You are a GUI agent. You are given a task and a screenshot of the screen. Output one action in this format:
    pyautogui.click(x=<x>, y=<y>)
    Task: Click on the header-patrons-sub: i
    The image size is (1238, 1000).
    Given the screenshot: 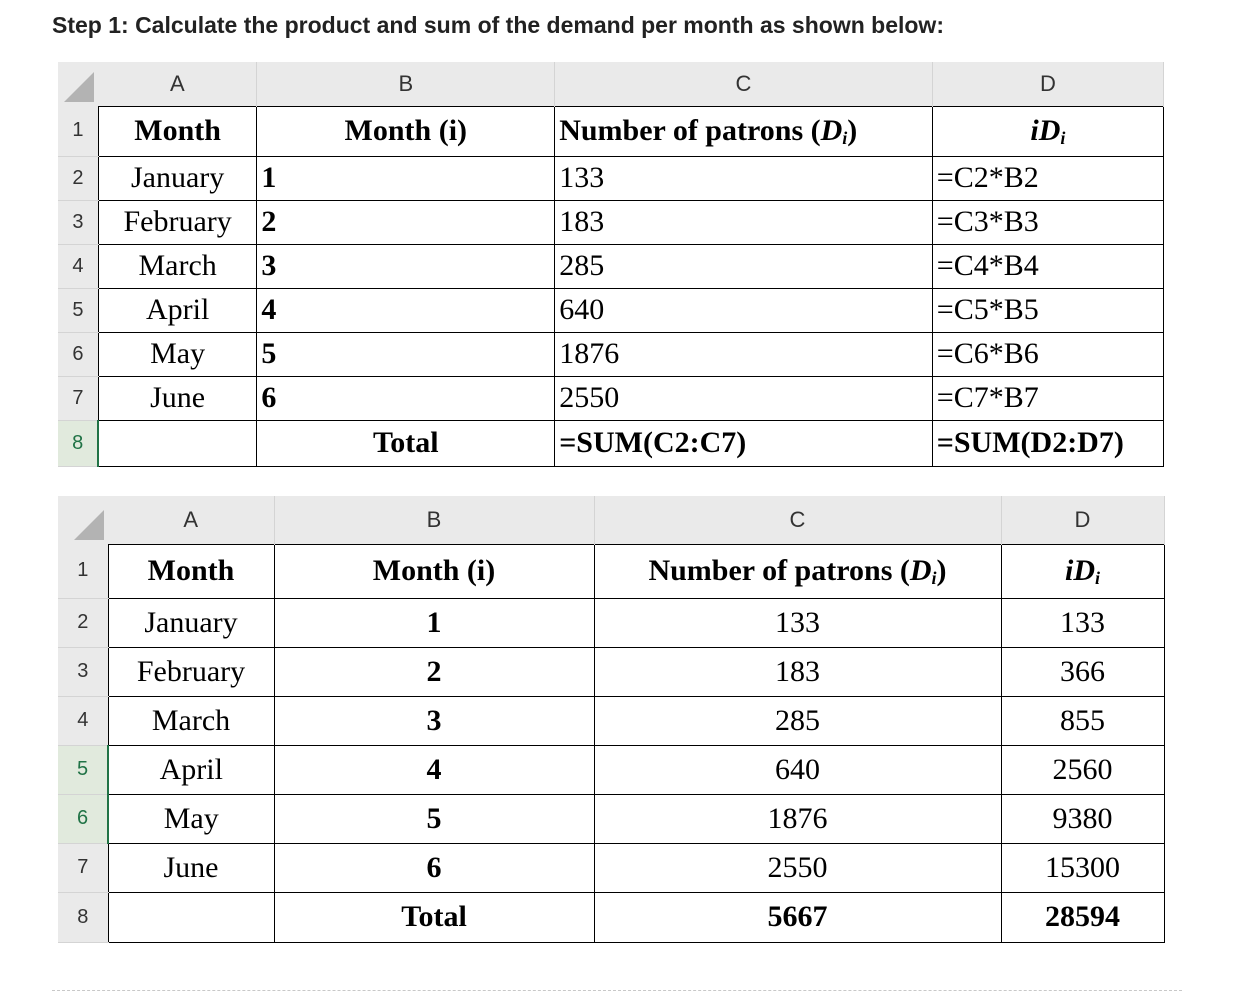 What is the action you would take?
    pyautogui.click(x=845, y=137)
    